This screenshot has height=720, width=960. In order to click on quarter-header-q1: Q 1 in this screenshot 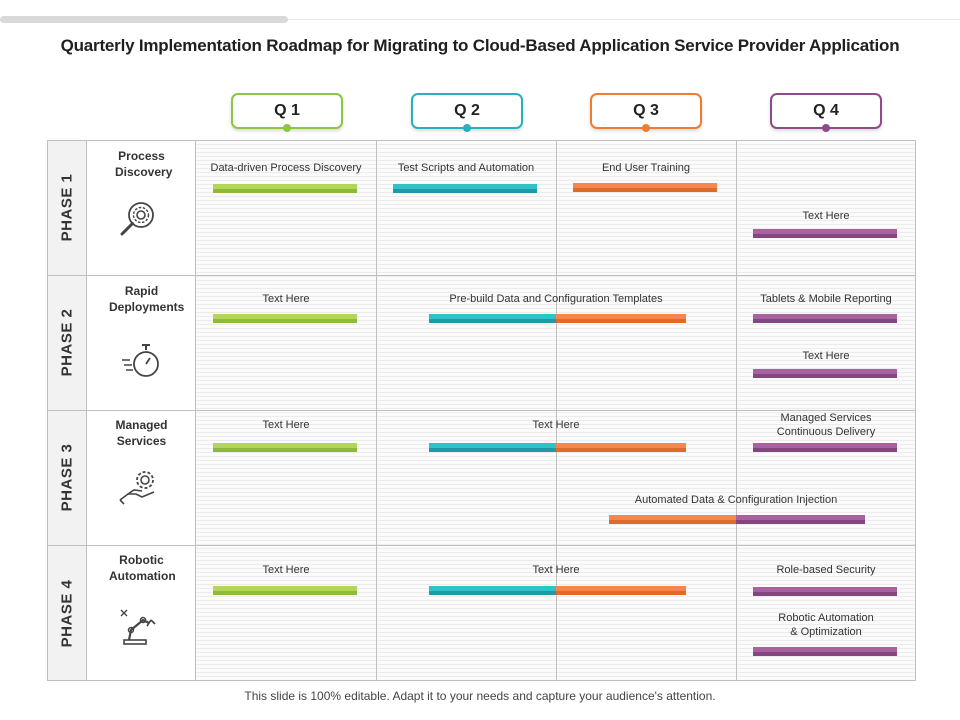, I will do `click(287, 112)`.